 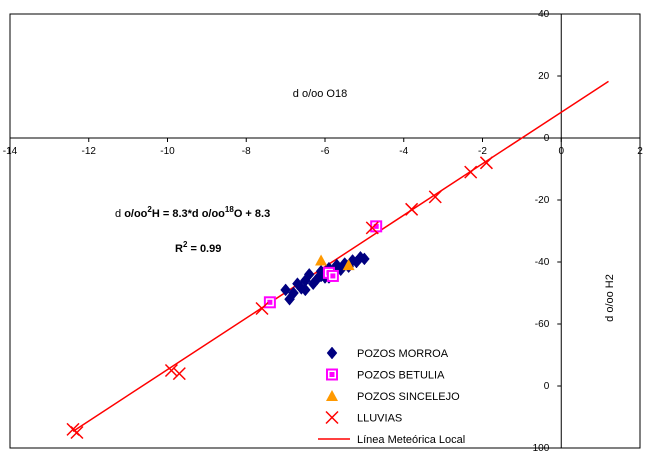 I want to click on y-axis-title: d o/oo H2, so click(x=610, y=298).